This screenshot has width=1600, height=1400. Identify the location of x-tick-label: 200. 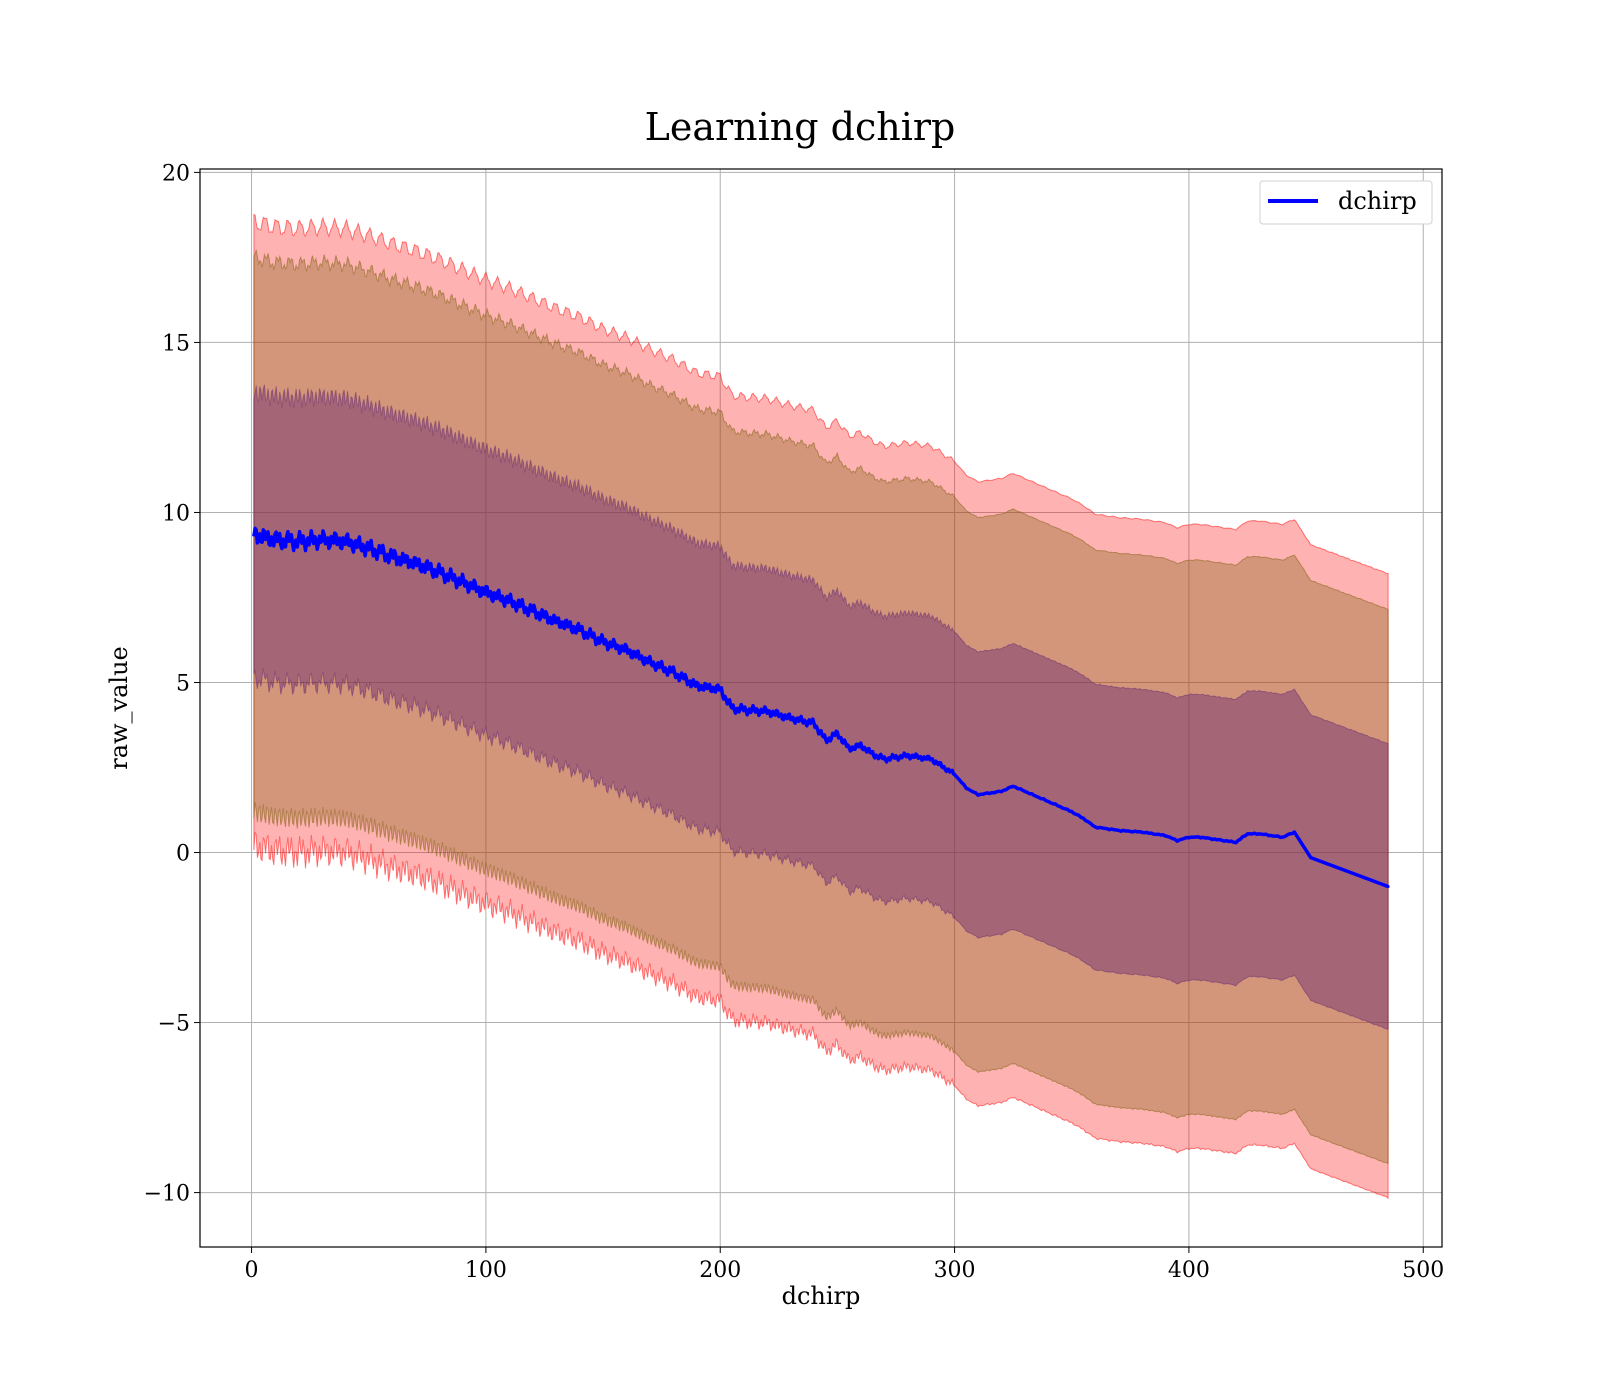
(720, 1270).